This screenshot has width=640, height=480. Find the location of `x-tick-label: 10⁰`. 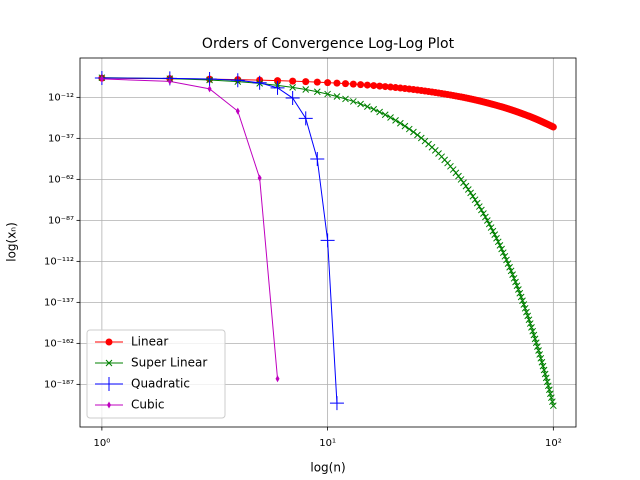

x-tick-label: 10⁰ is located at coordinates (102, 443).